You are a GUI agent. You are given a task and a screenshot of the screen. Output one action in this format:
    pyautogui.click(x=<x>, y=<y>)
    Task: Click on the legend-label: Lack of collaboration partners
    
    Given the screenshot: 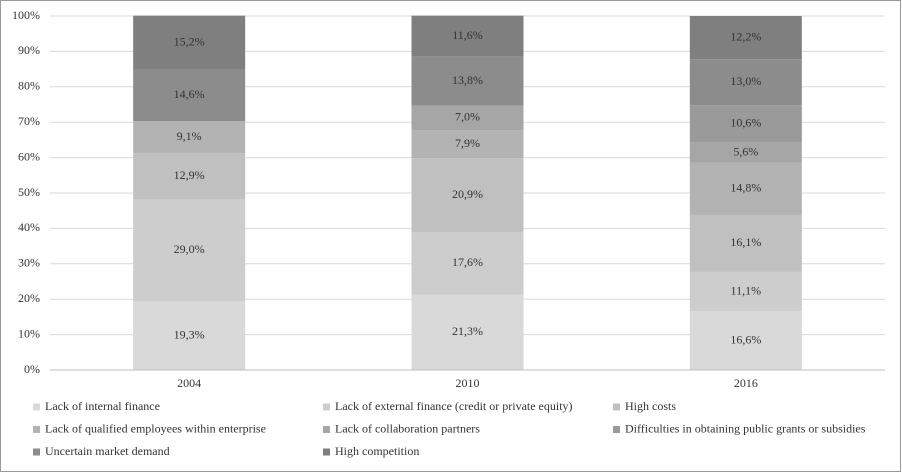 What is the action you would take?
    pyautogui.click(x=407, y=428)
    